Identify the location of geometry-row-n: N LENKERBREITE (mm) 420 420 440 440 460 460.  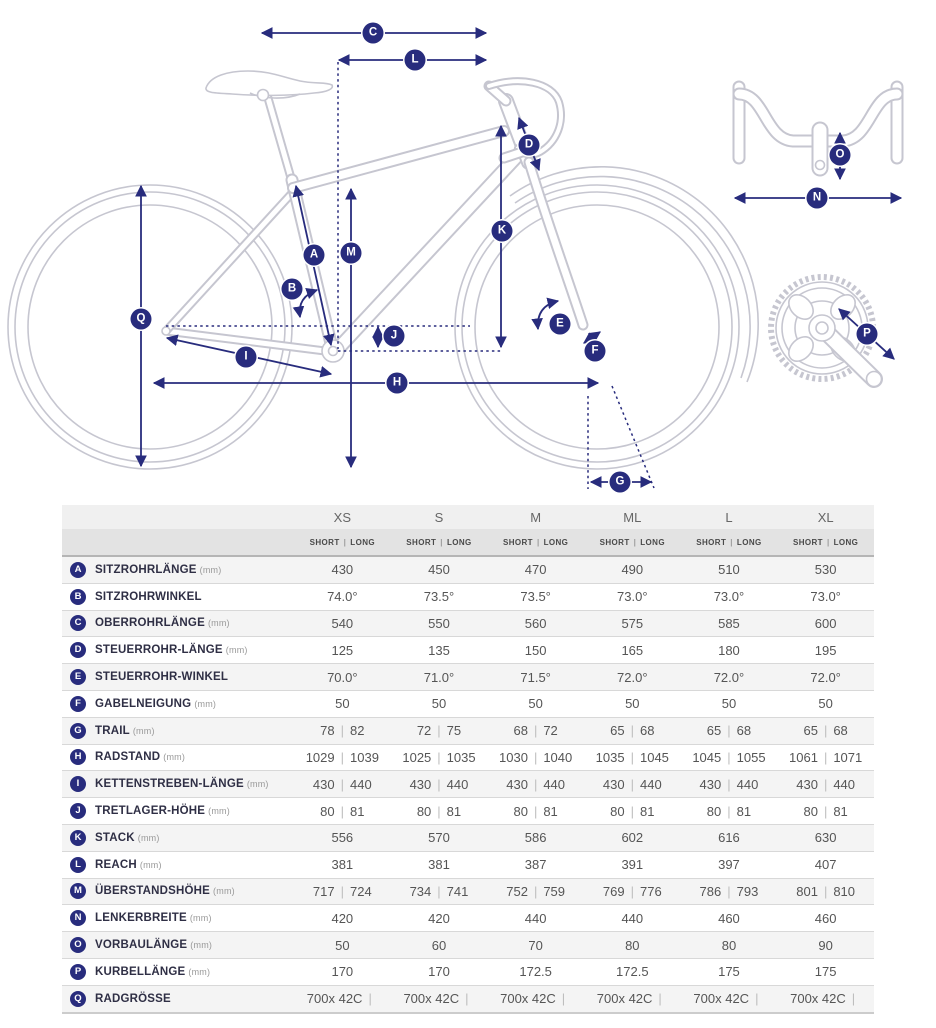
(468, 918).